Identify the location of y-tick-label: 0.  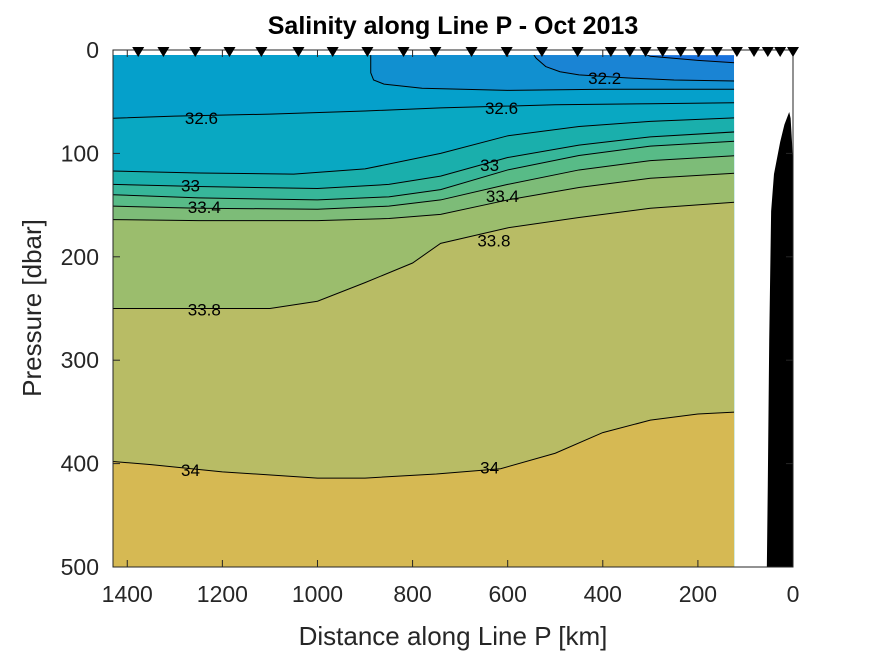
(92, 50).